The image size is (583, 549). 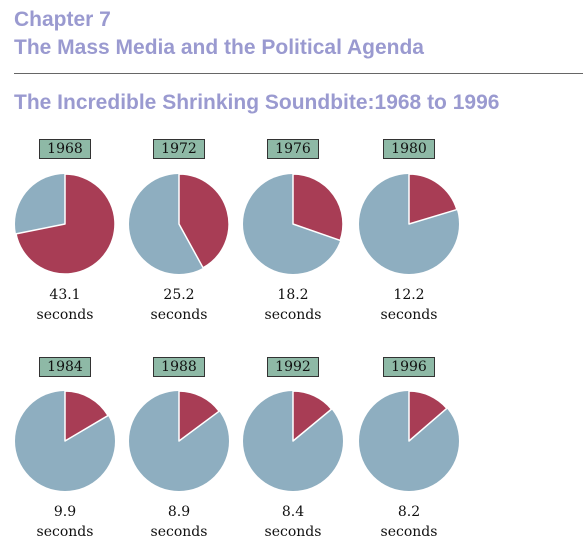 I want to click on pie-slice-1972, so click(x=204, y=221).